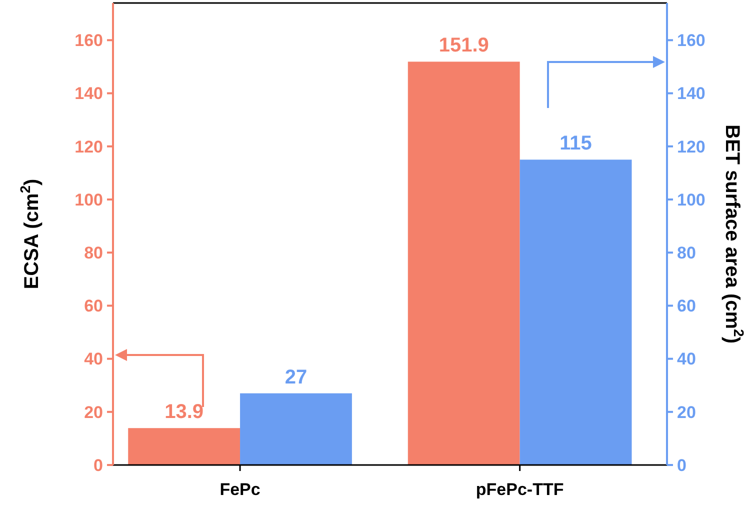 The image size is (751, 508). Describe the element at coordinates (88, 40) in the screenshot. I see `y-tick-label: 160` at that location.